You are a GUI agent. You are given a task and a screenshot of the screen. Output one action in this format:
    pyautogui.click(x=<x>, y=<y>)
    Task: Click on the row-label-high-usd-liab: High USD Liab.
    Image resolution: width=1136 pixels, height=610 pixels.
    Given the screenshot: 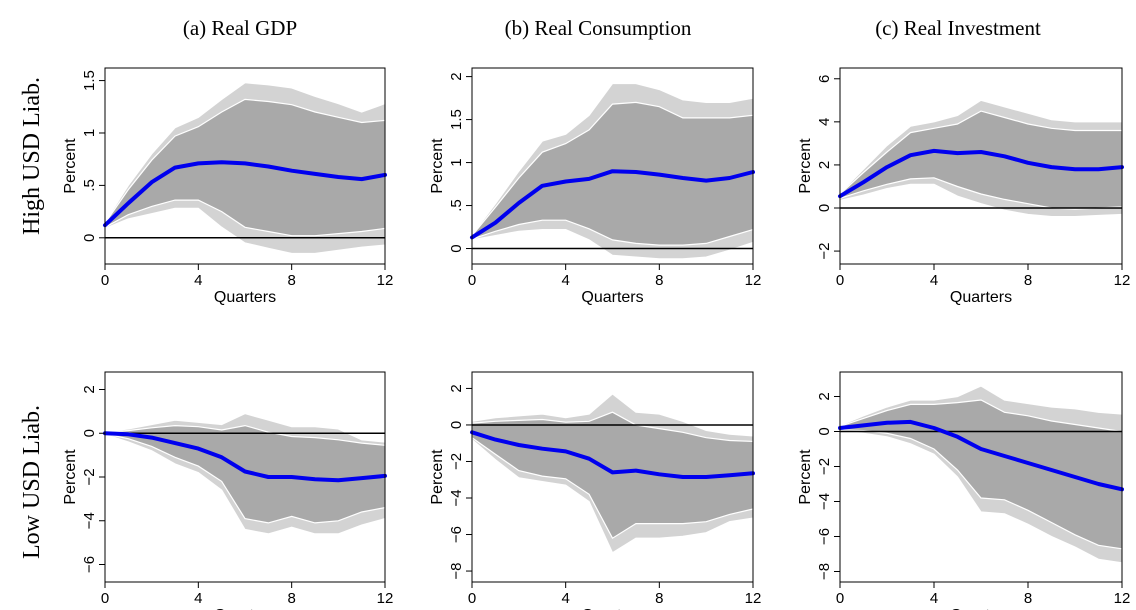 What is the action you would take?
    pyautogui.click(x=32, y=156)
    